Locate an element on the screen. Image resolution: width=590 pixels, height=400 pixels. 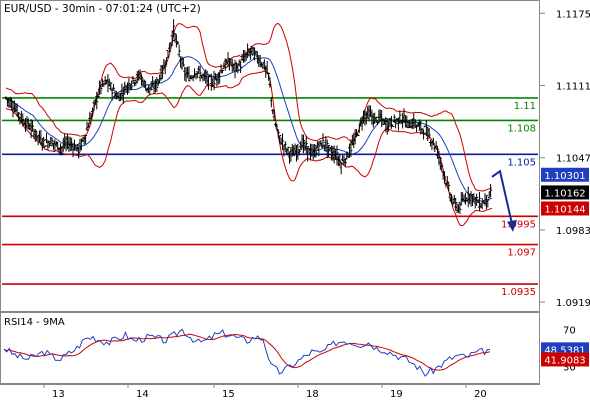
forecast-arrow-head is located at coordinates (512, 225).